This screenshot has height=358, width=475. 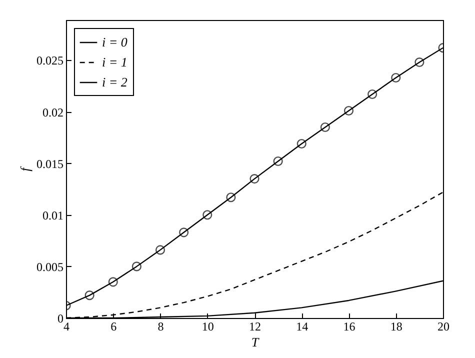 I want to click on x-axis-title: T, so click(x=255, y=342).